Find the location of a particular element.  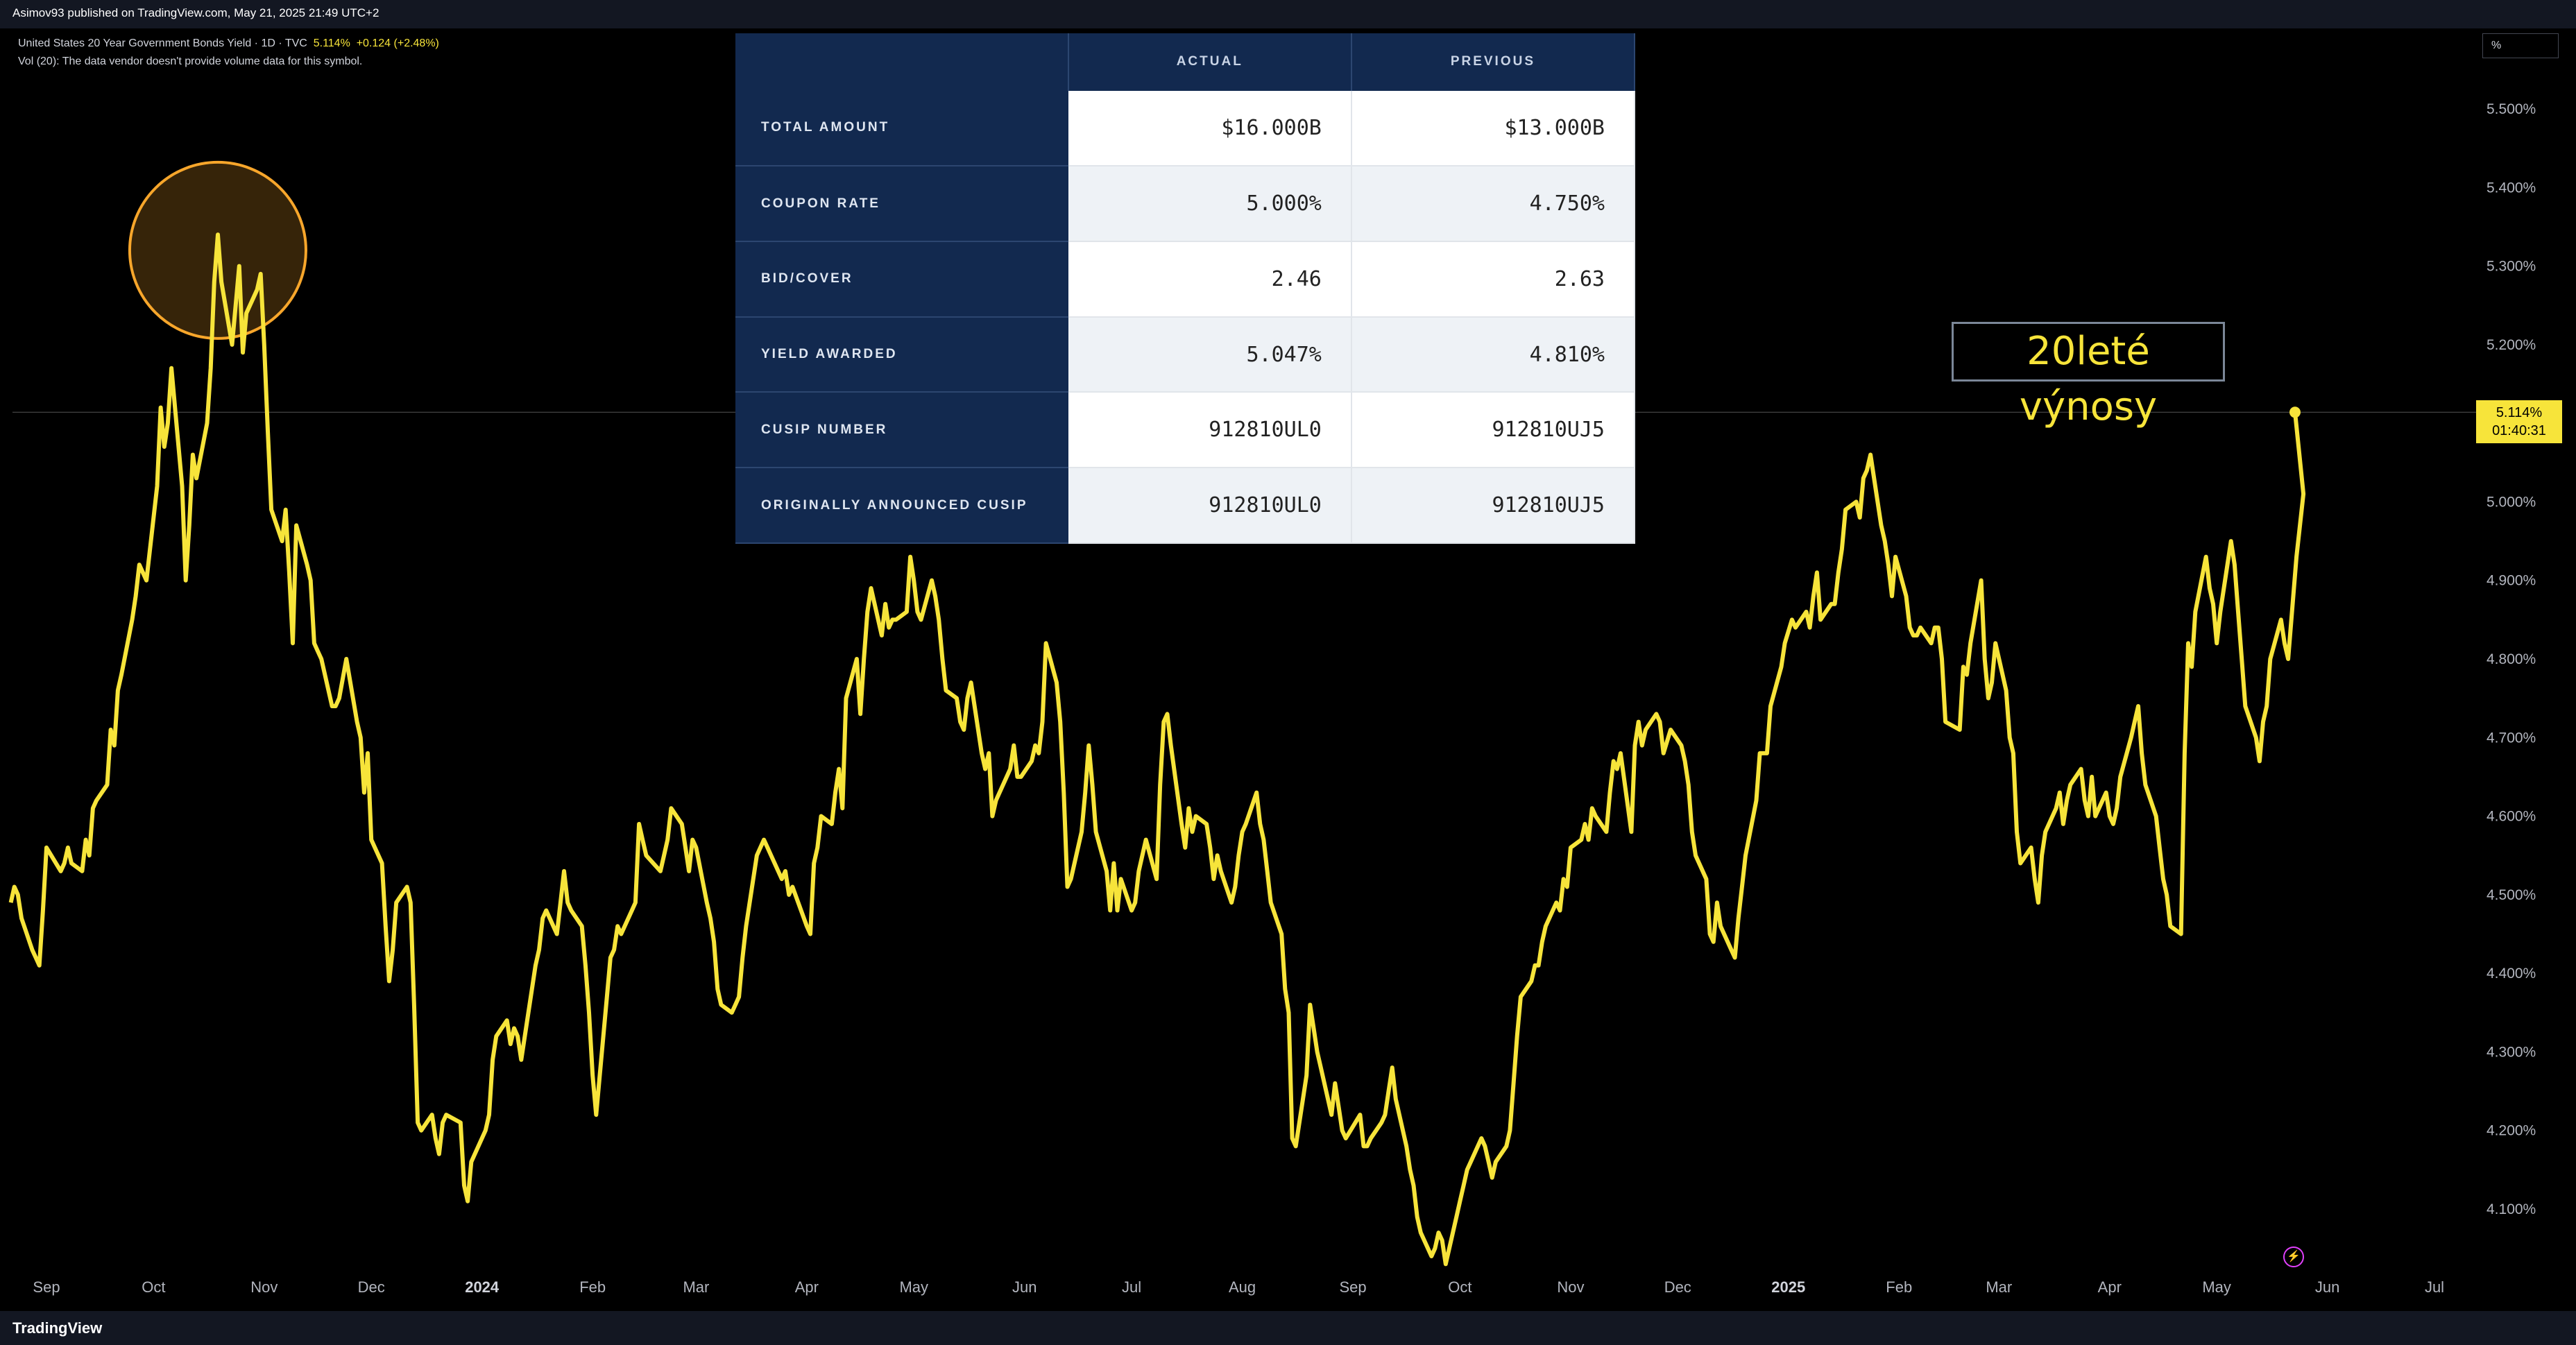

y-tick-label: 4.500% is located at coordinates (2511, 895).